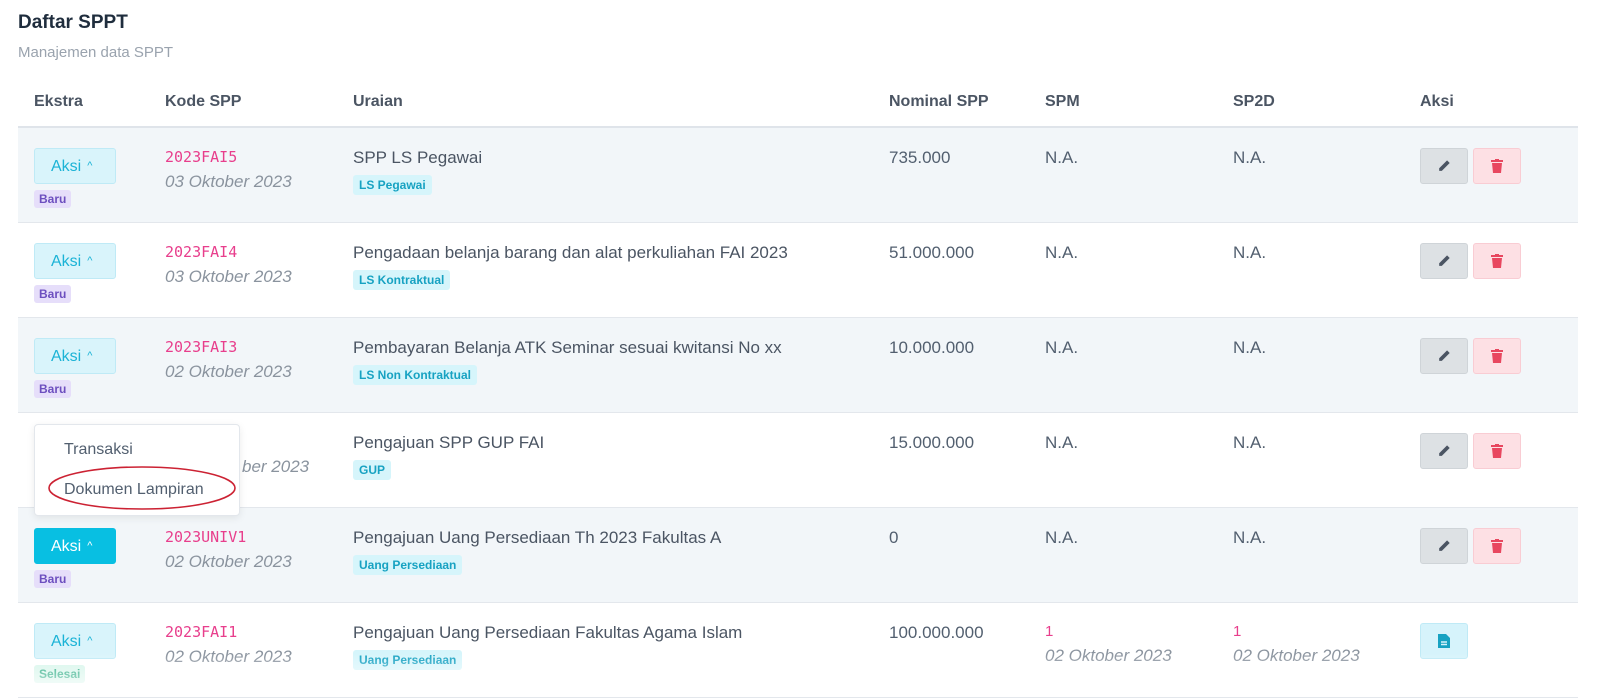 This screenshot has height=698, width=1600. Describe the element at coordinates (1310, 103) in the screenshot. I see `col-header-sp2d: SP2D` at that location.